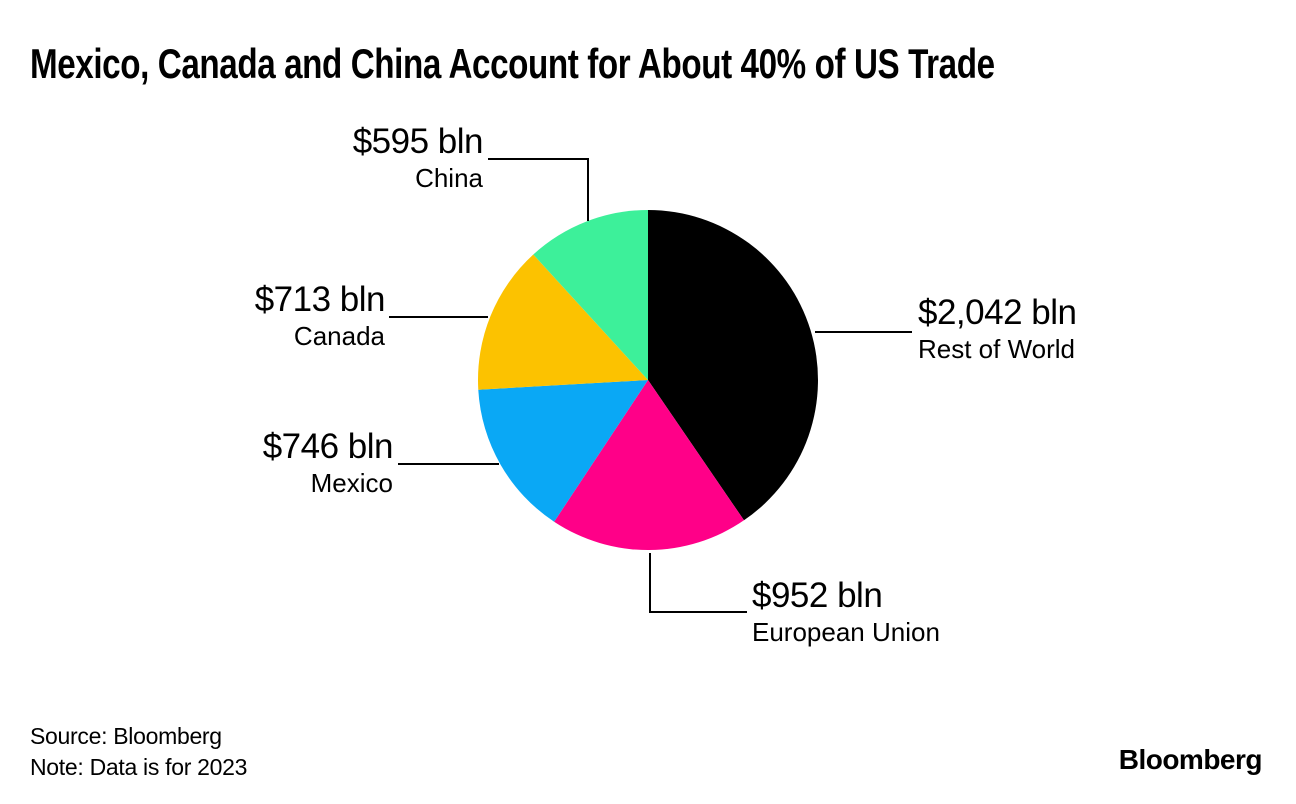  What do you see at coordinates (328, 446) in the screenshot?
I see `callout-value: $746 bln` at bounding box center [328, 446].